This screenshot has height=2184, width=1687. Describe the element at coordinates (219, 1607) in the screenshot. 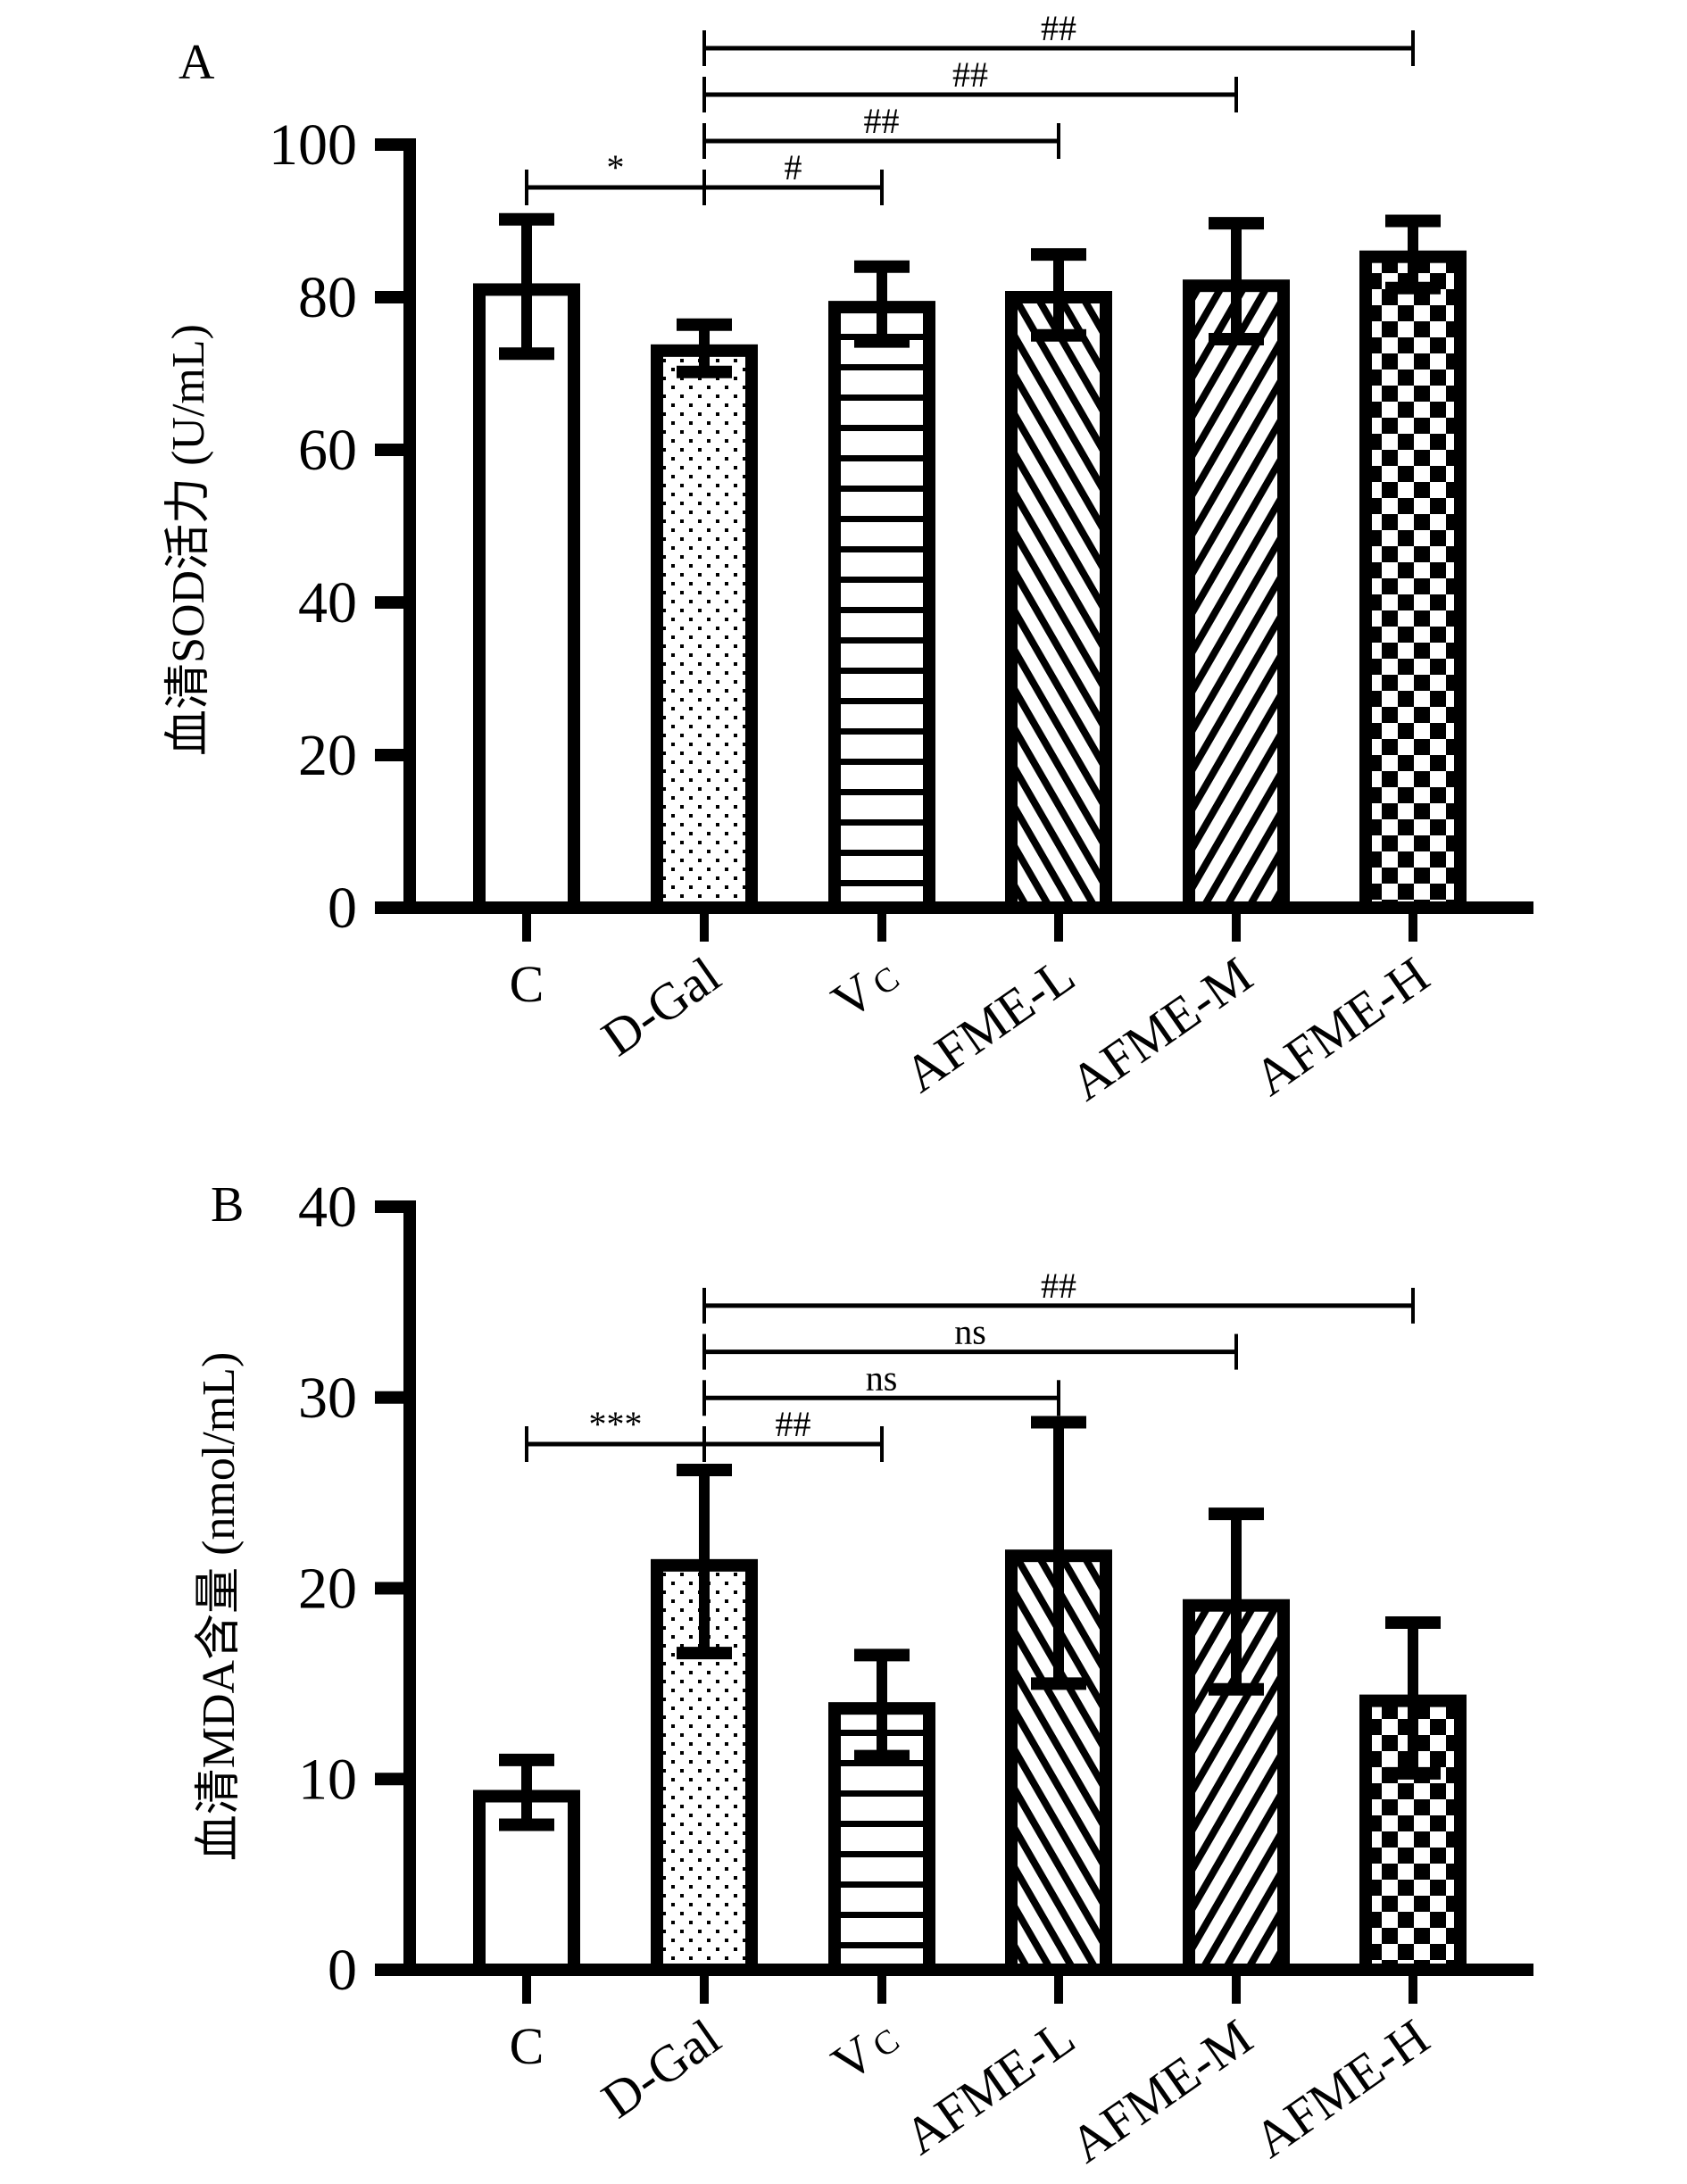

I see `y-axis-title-b: 血清MDA含量 (nmol/mL)` at that location.